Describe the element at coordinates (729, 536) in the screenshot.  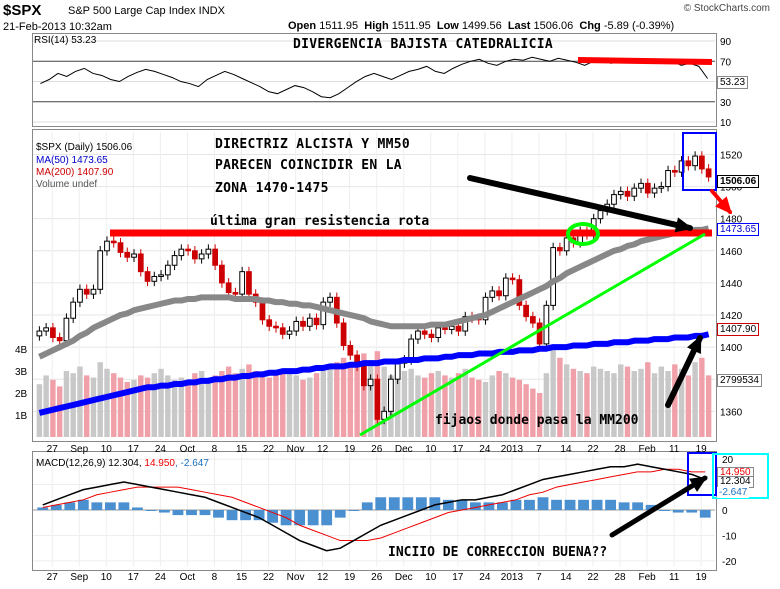
I see `macd-tick-label: -10` at that location.